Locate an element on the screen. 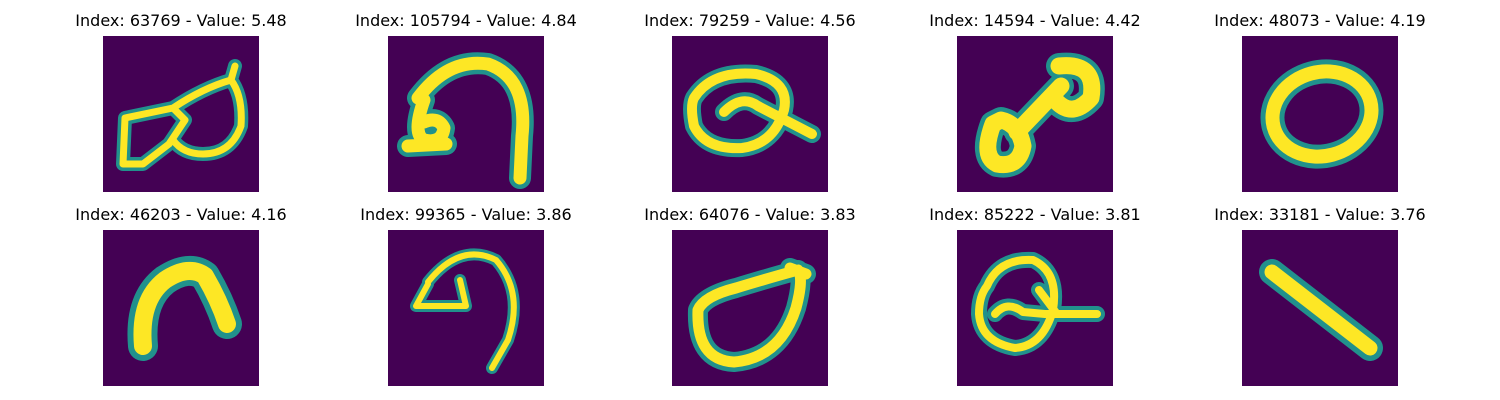  leaf-icon is located at coordinates (750, 308).